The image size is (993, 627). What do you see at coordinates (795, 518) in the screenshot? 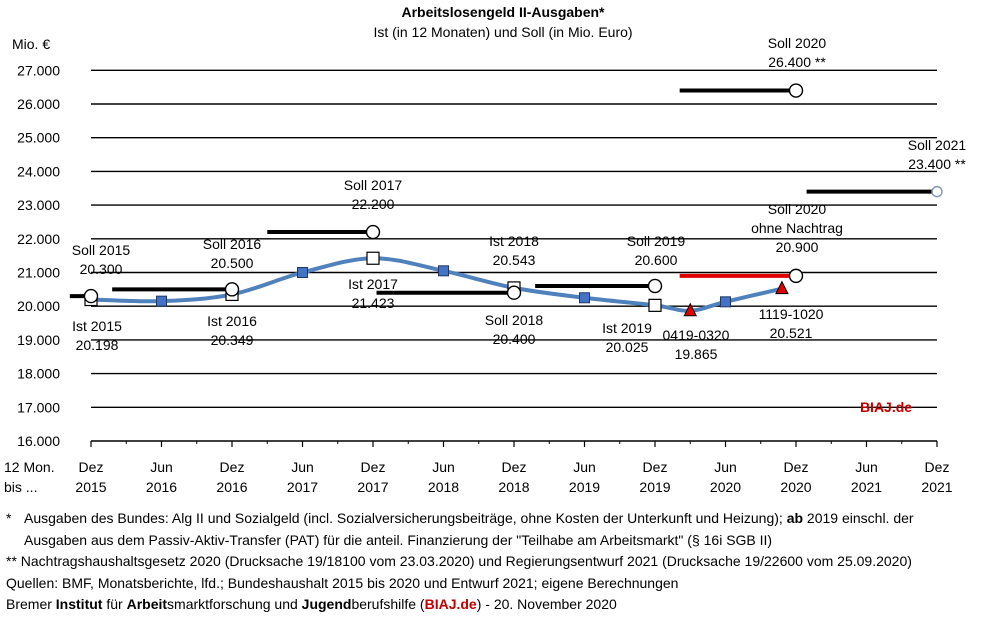
I see `footnote-1-bold: ab` at bounding box center [795, 518].